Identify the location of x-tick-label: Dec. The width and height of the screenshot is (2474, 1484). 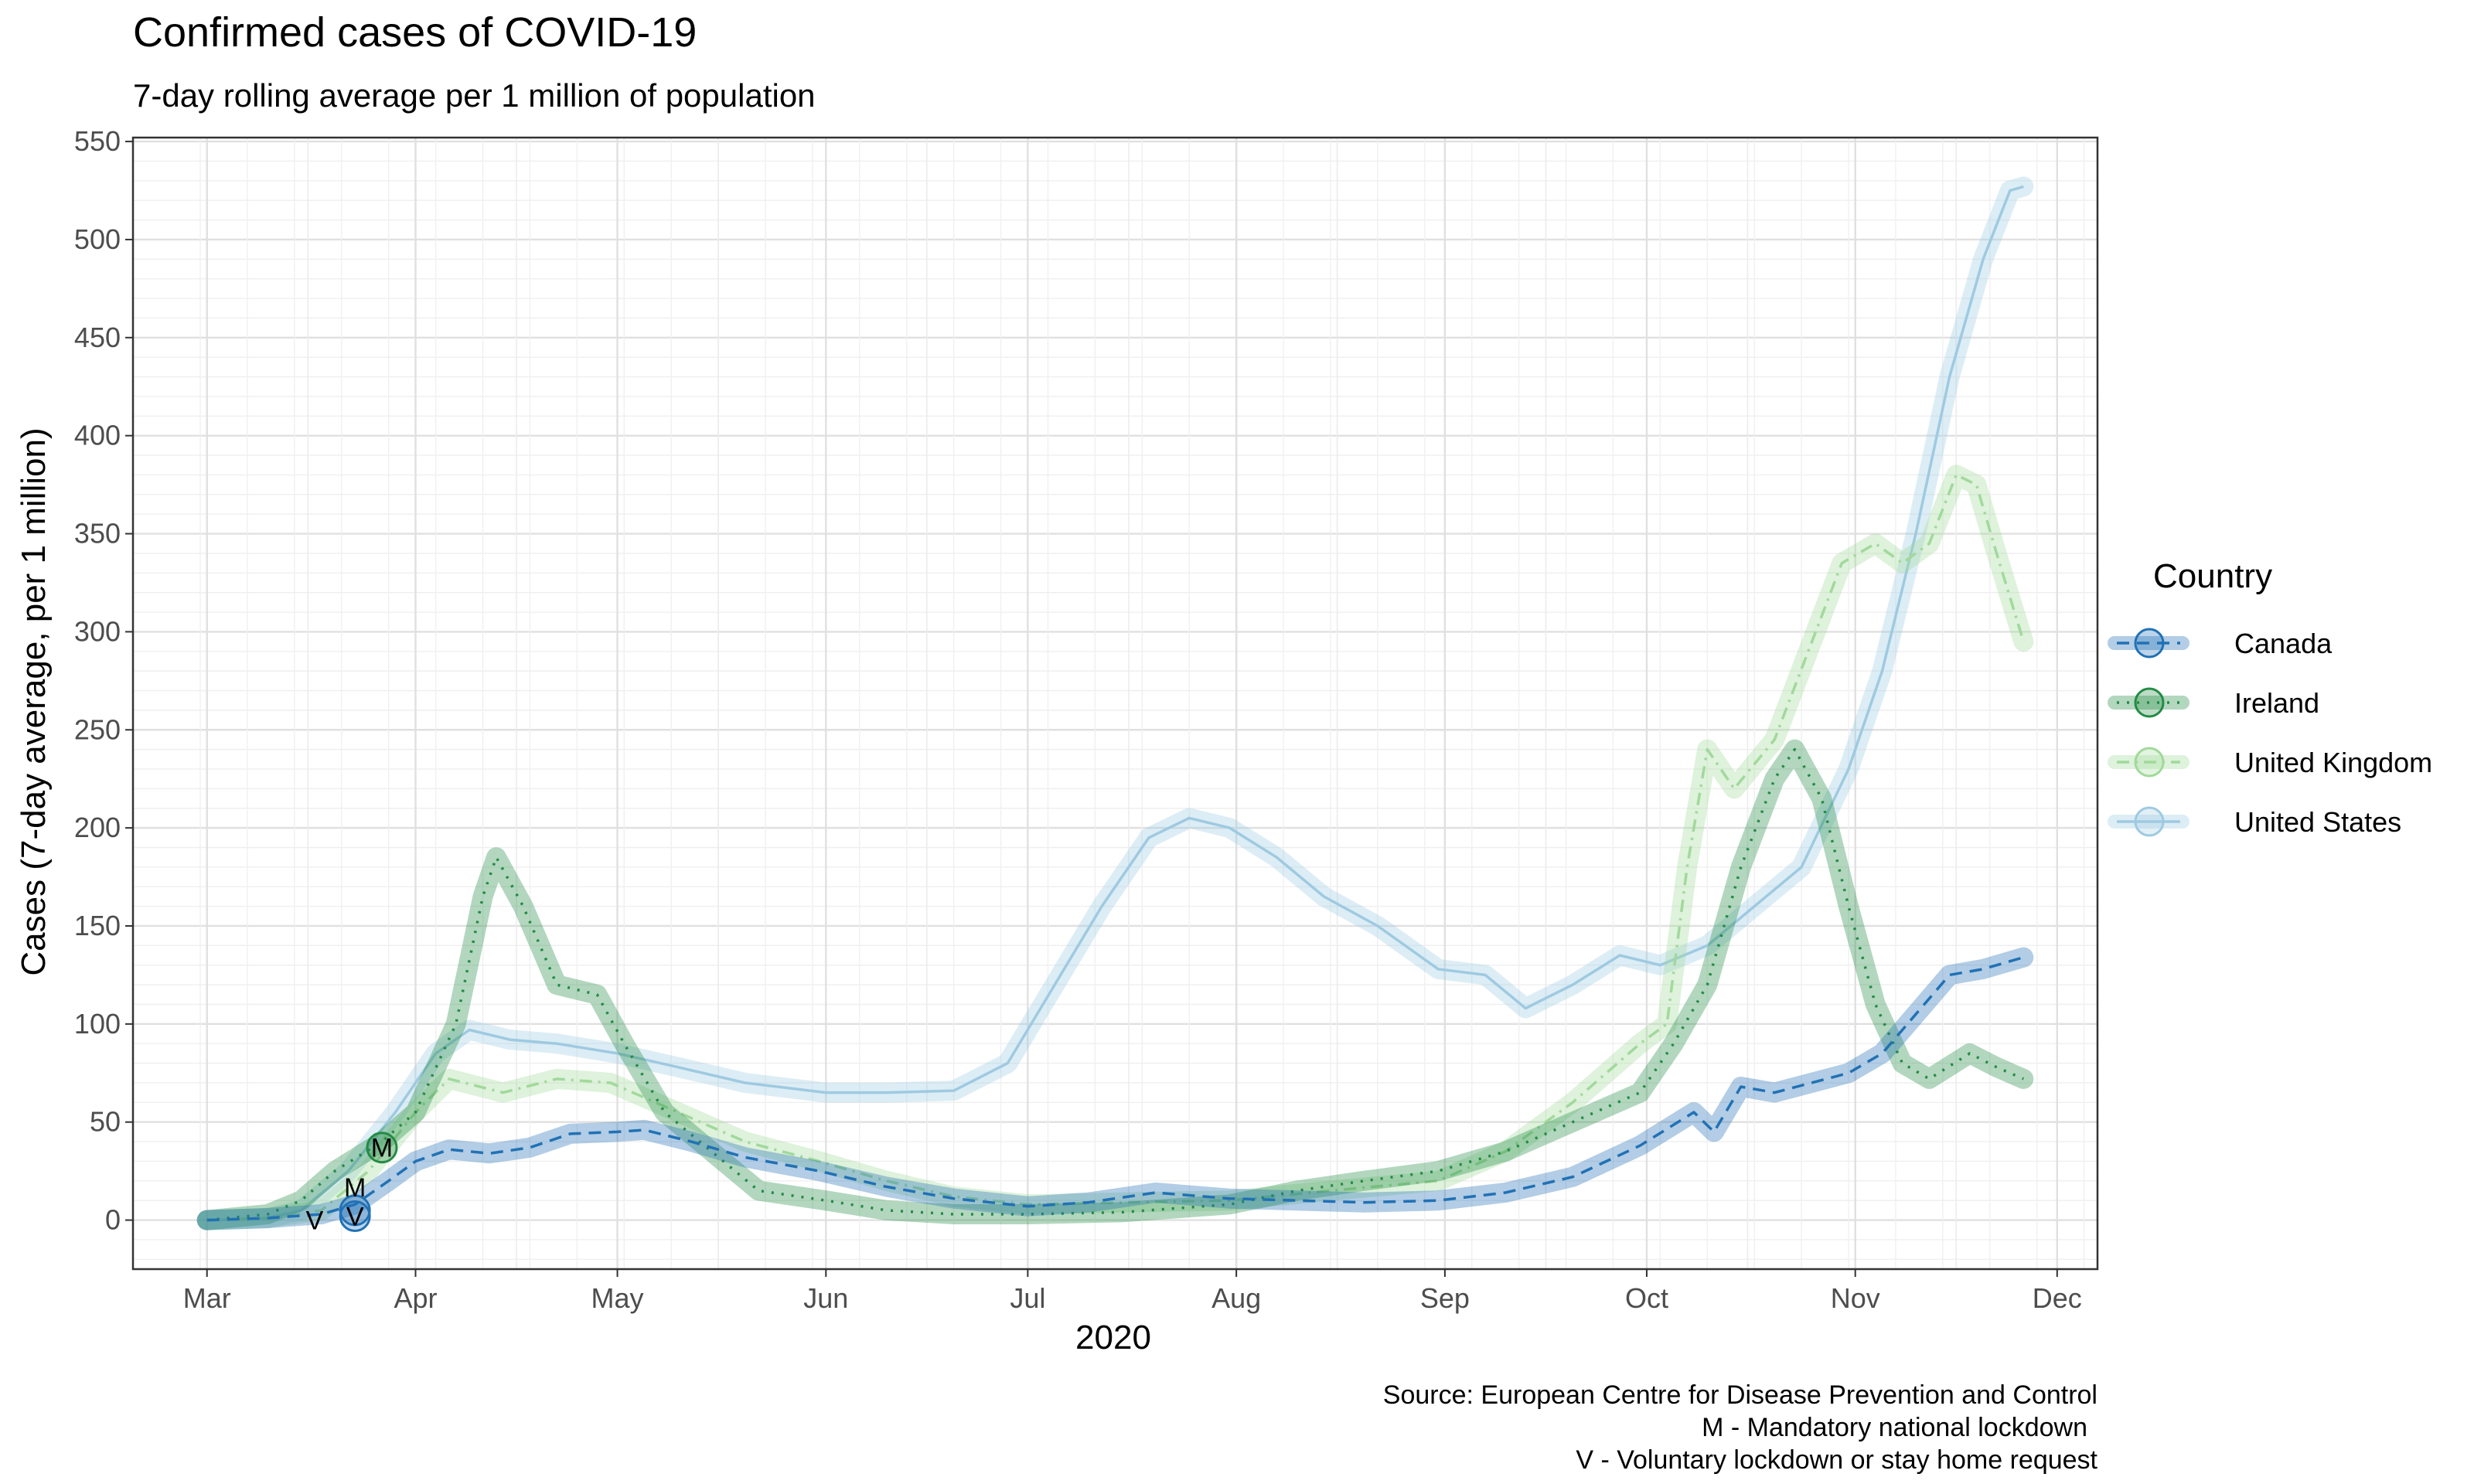
(2057, 1298).